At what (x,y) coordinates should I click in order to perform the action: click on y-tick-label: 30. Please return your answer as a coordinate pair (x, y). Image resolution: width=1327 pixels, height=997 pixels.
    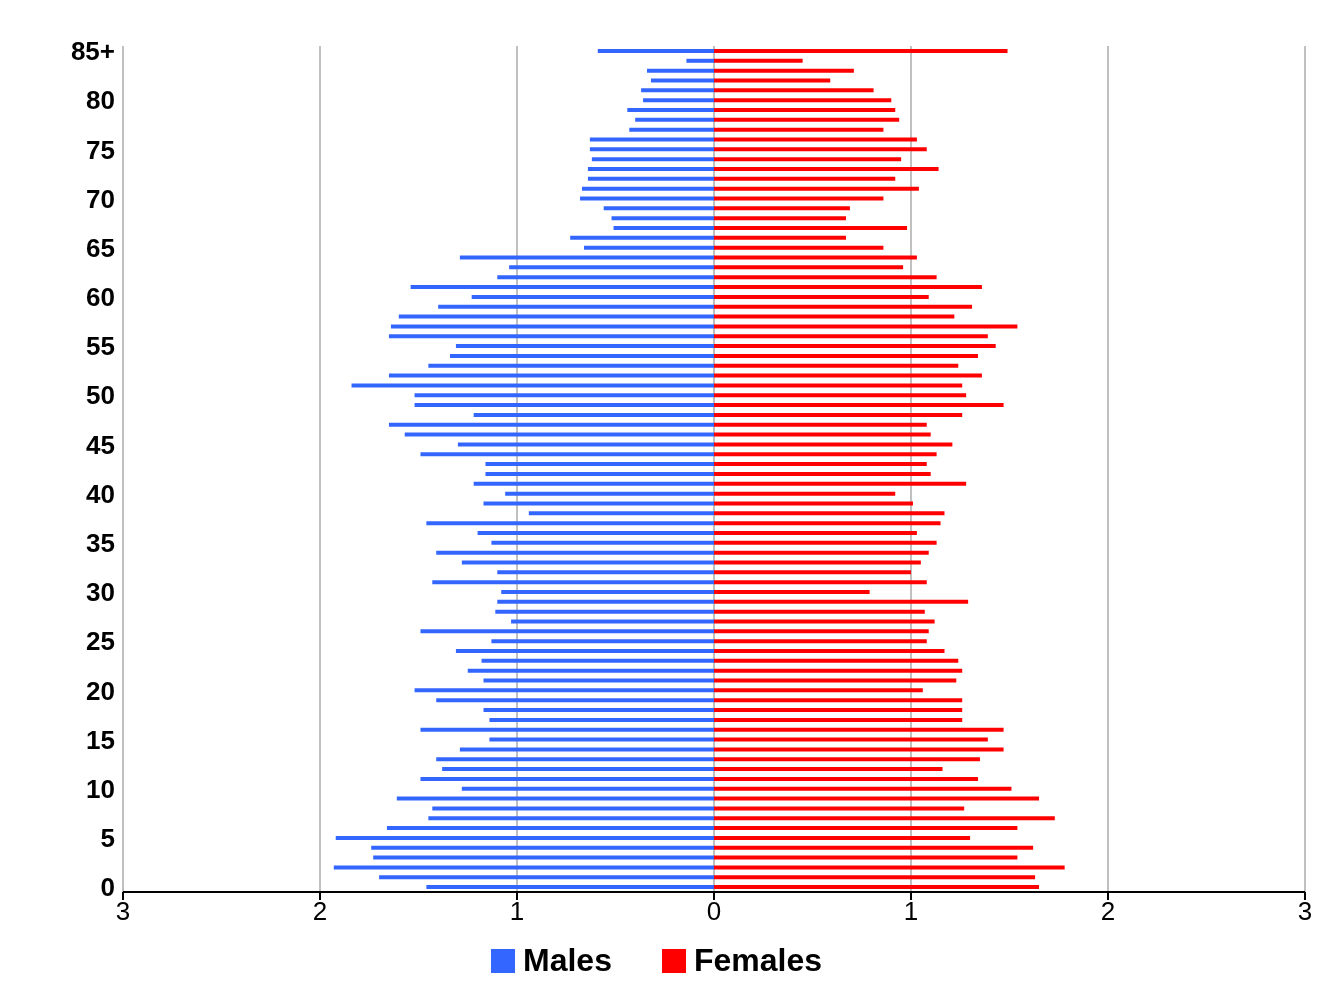
    Looking at the image, I should click on (100, 592).